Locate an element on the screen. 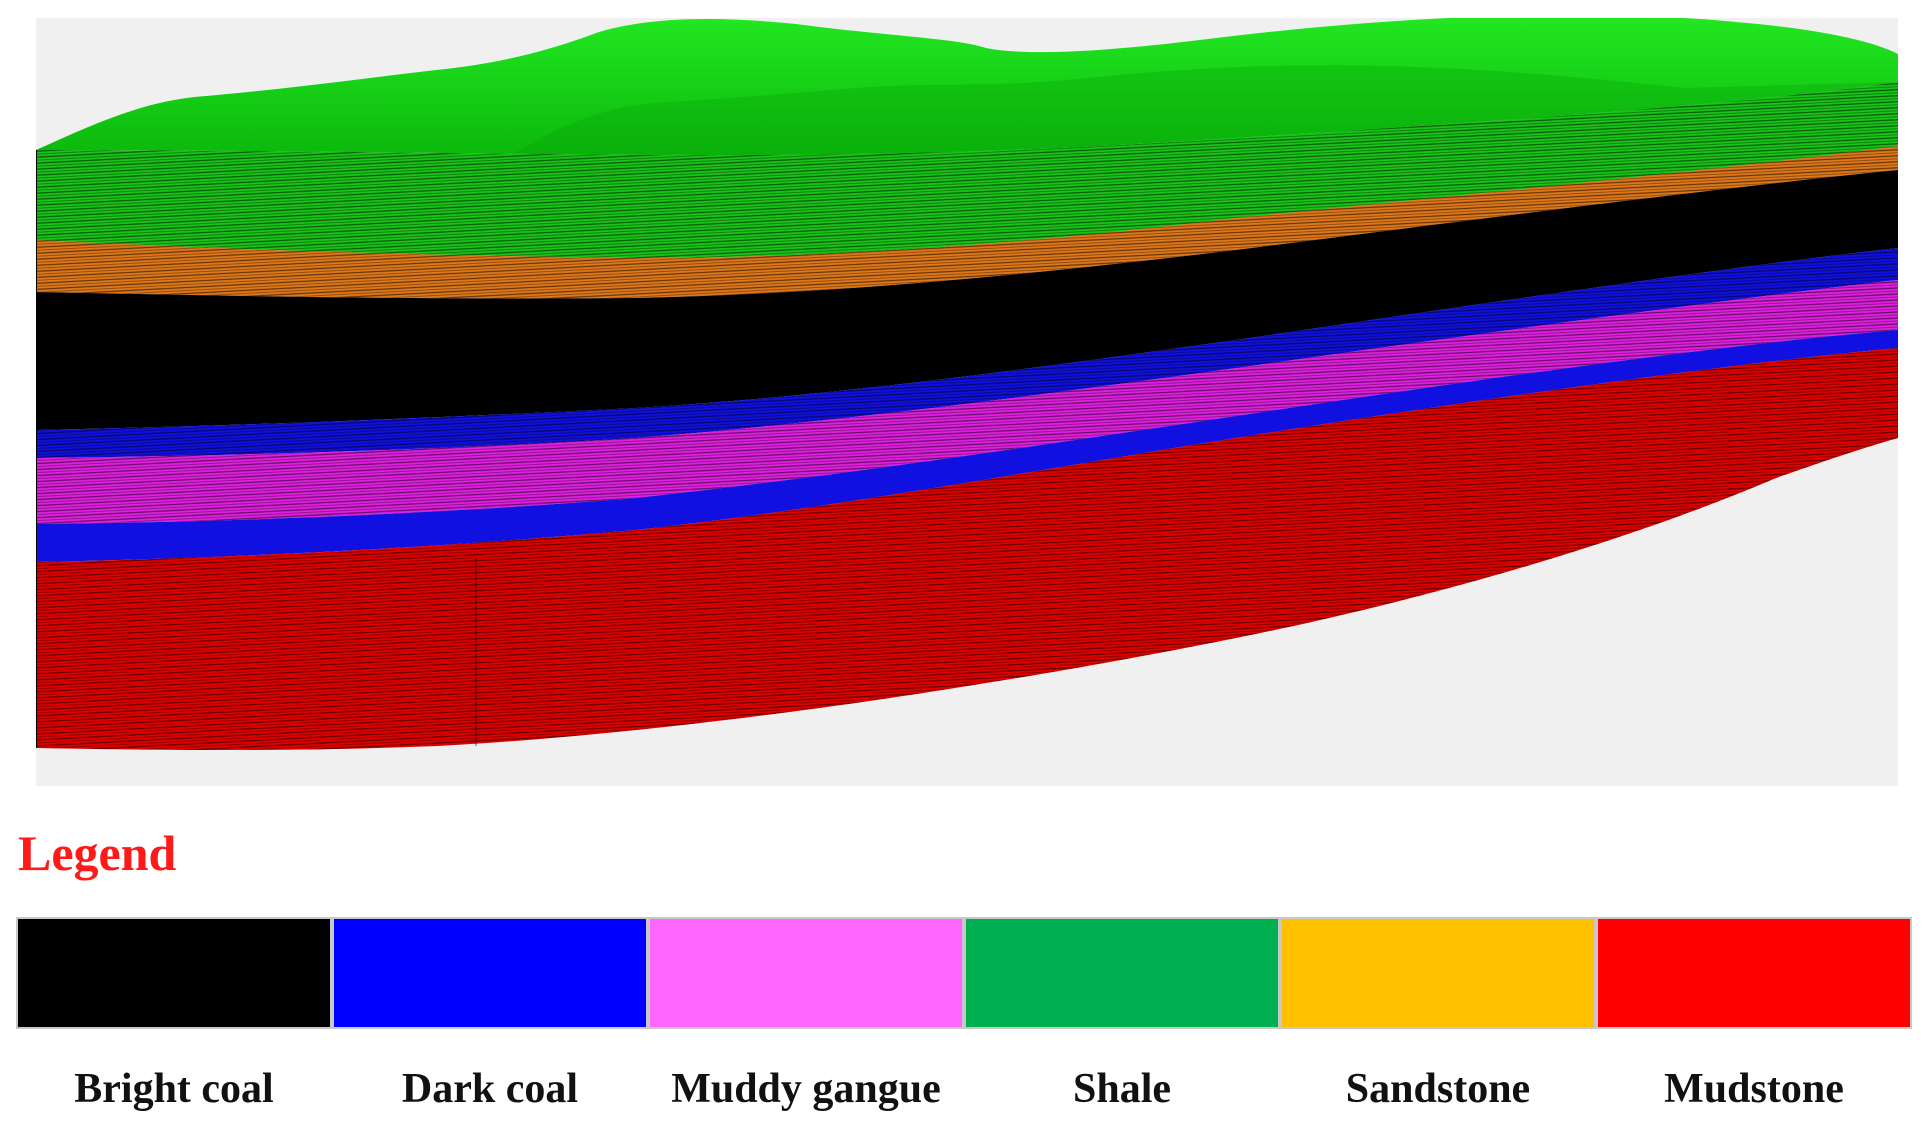  legend-title: Legend is located at coordinates (97, 853).